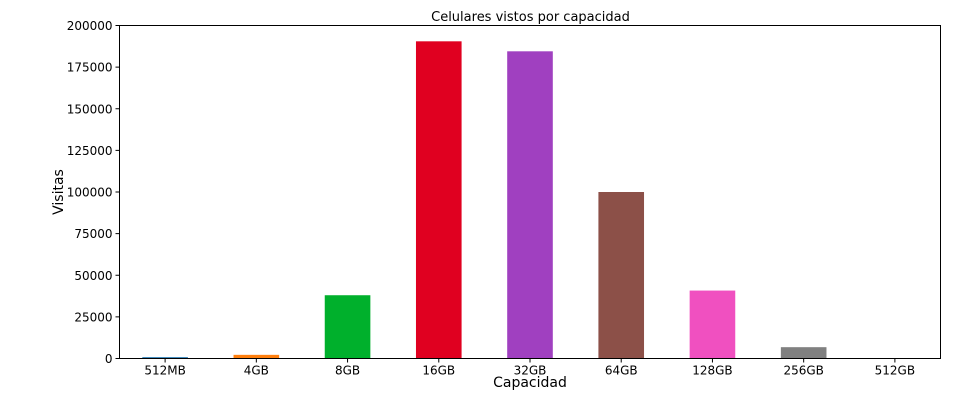 This screenshot has width=959, height=413. What do you see at coordinates (347, 371) in the screenshot?
I see `x-tick-label: 8GB` at bounding box center [347, 371].